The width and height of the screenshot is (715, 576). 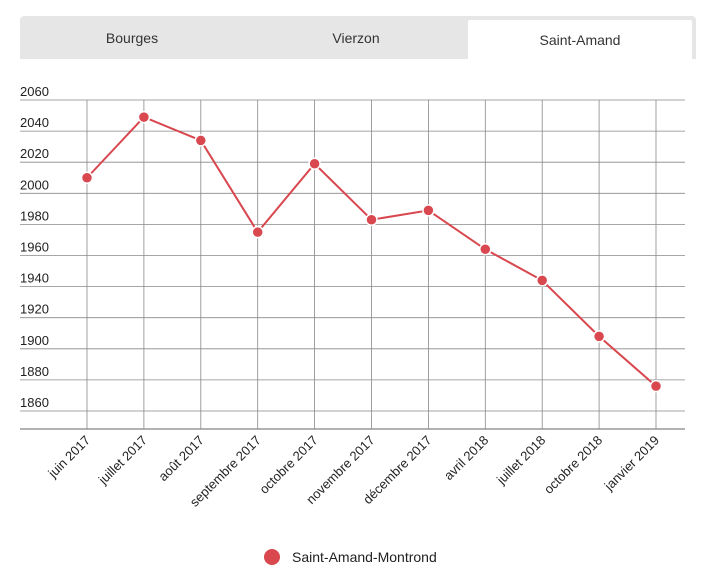 I want to click on x-tick-label: octobre 2018, so click(x=573, y=465).